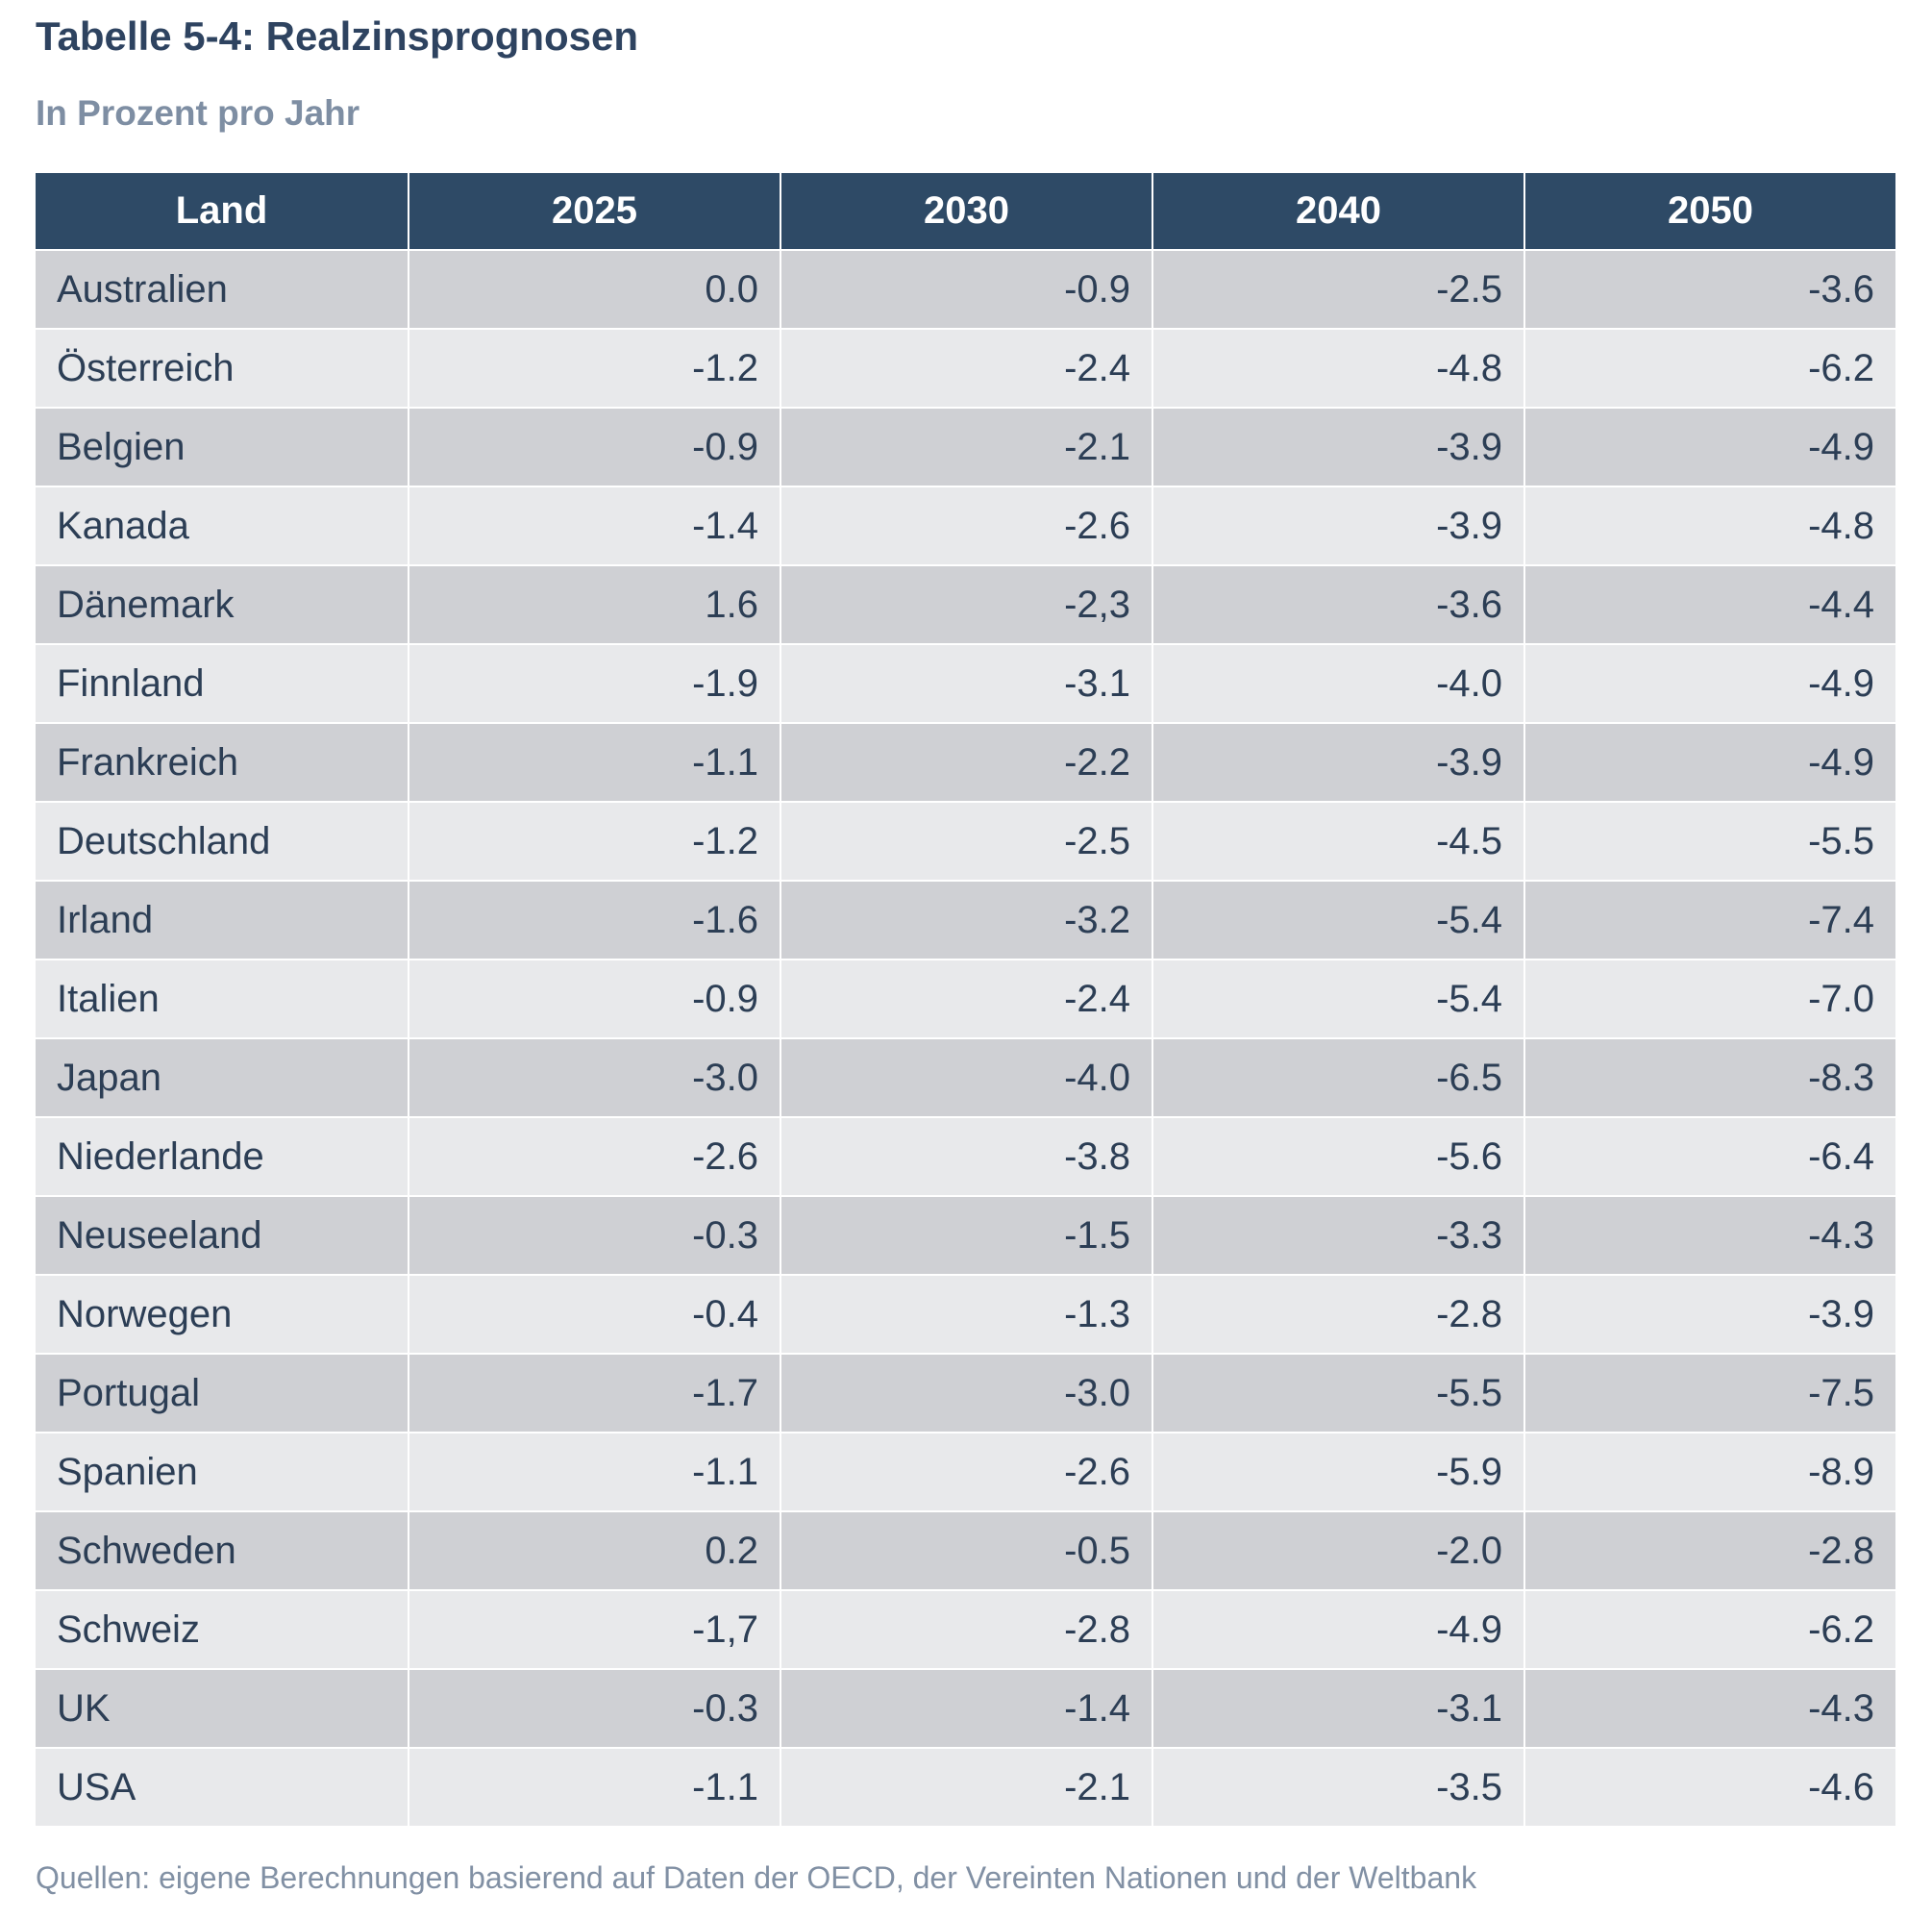 The height and width of the screenshot is (1919, 1932). What do you see at coordinates (1710, 1788) in the screenshot?
I see `value-cell: -4.6` at bounding box center [1710, 1788].